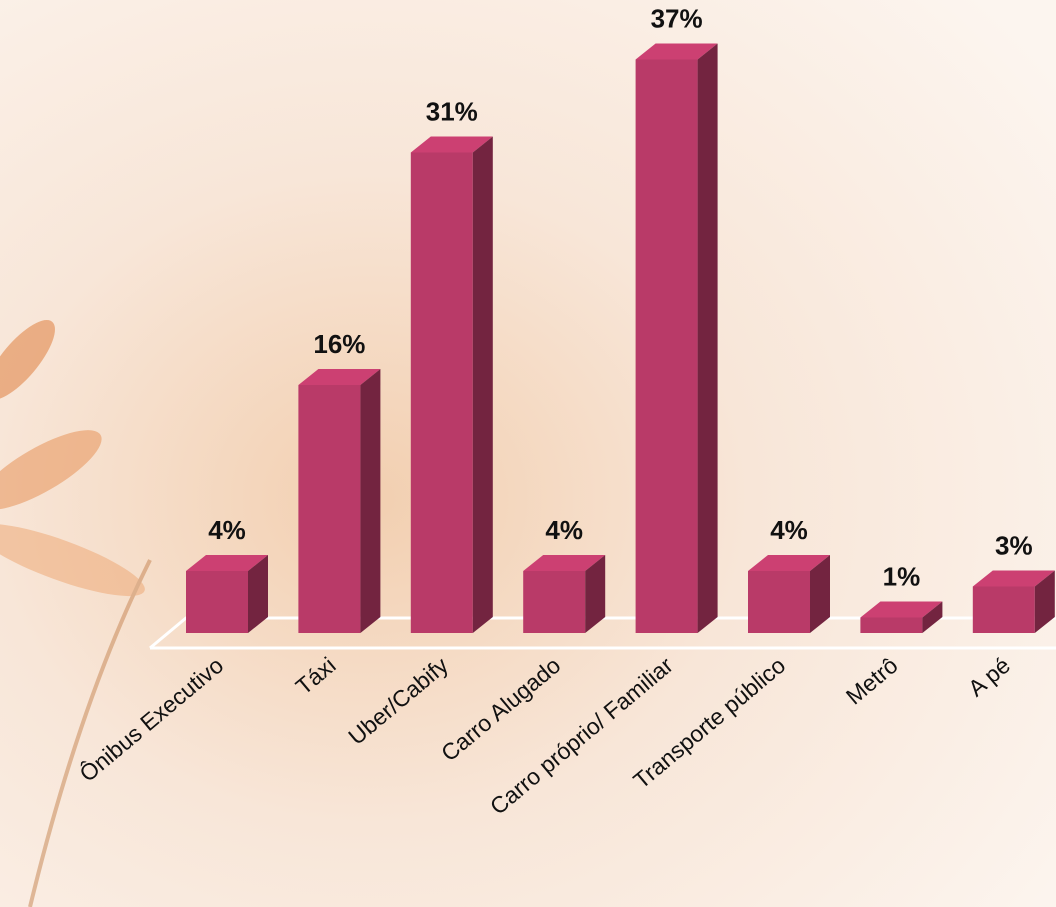 The image size is (1056, 907). What do you see at coordinates (902, 577) in the screenshot?
I see `value-label: 1%` at bounding box center [902, 577].